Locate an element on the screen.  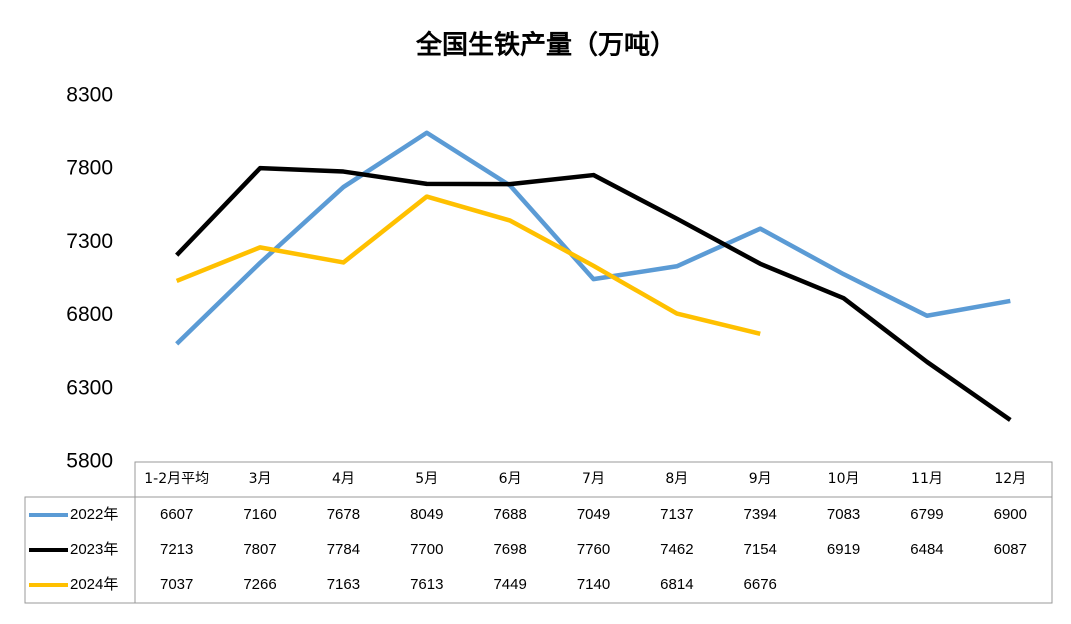
table-cell: 7688 is located at coordinates (509, 514).